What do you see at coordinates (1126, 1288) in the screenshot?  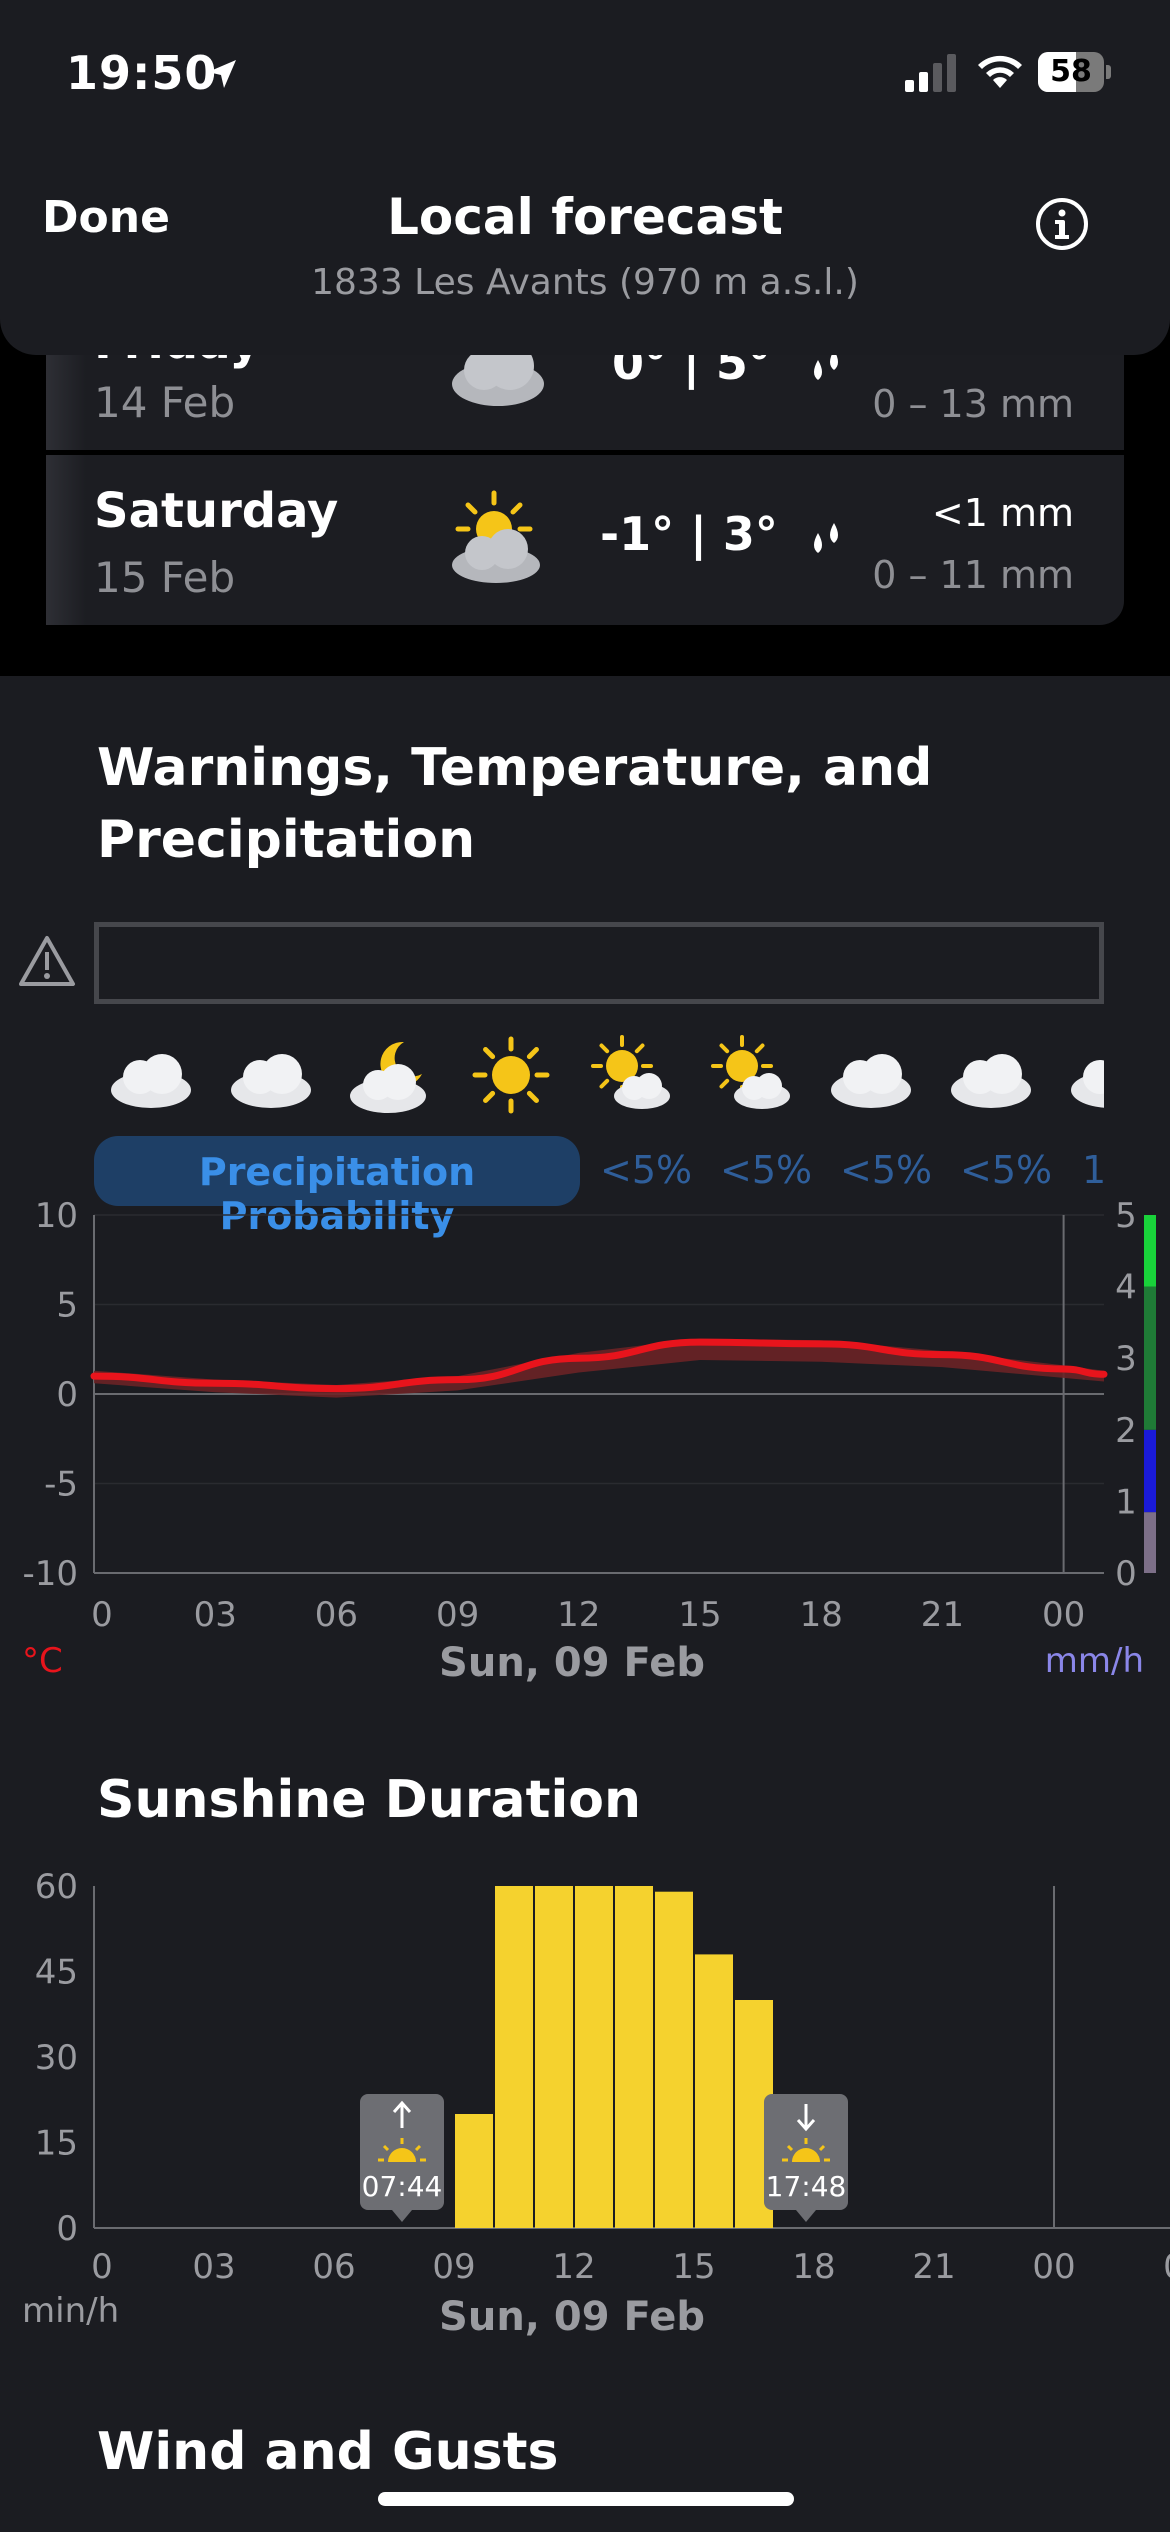 I see `y2-tick-label: 4` at bounding box center [1126, 1288].